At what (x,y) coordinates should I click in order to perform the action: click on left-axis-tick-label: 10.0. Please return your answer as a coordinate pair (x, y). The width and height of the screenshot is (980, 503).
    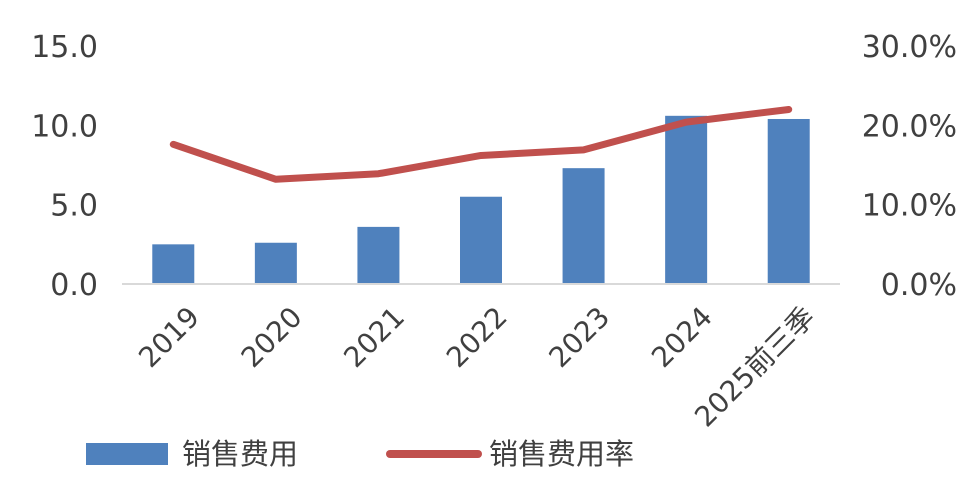
    Looking at the image, I should click on (64, 126).